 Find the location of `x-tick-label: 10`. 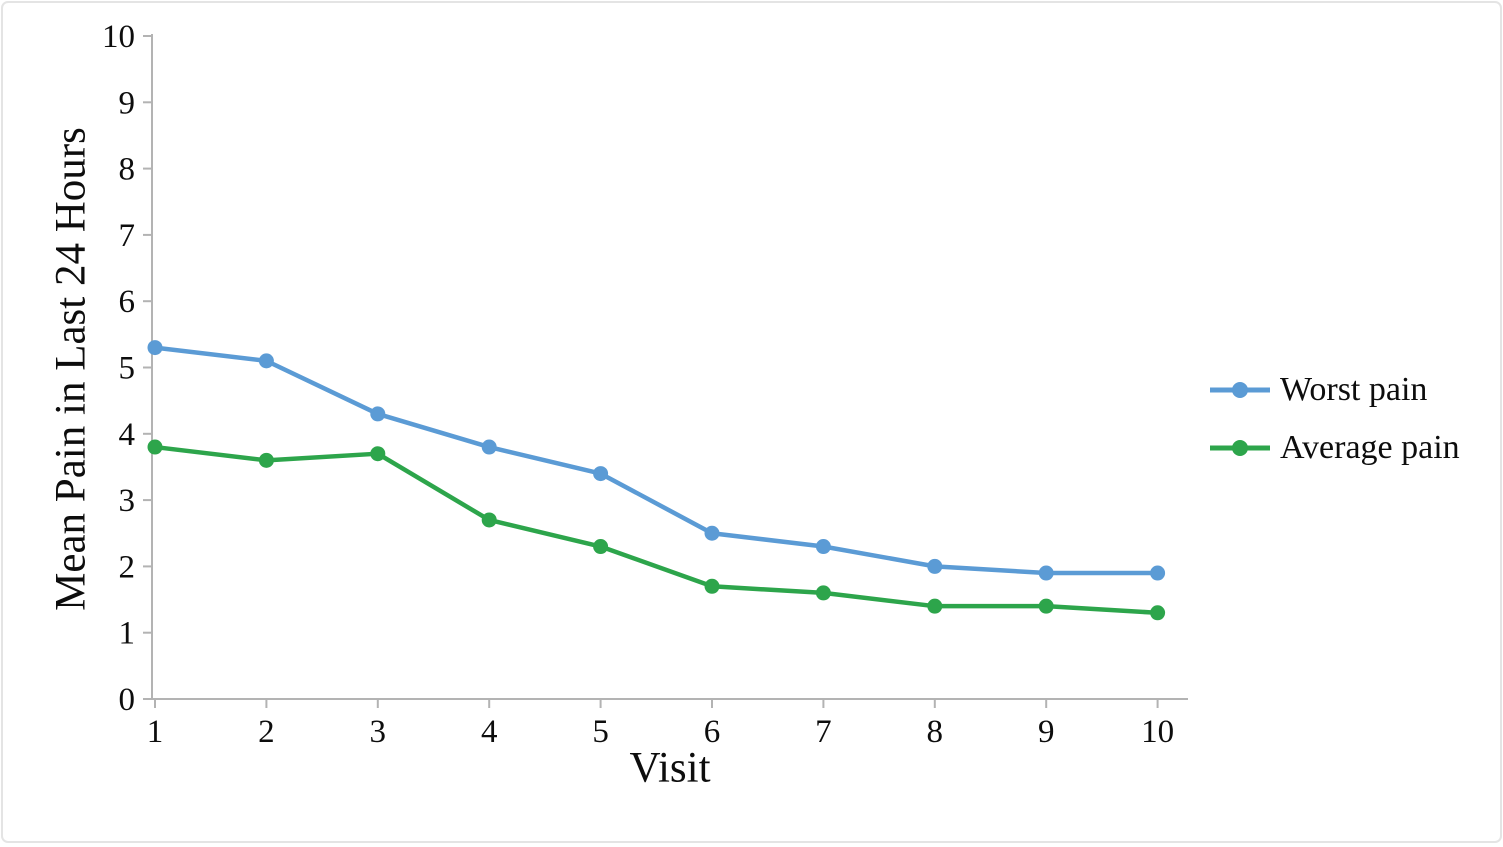

x-tick-label: 10 is located at coordinates (1157, 732).